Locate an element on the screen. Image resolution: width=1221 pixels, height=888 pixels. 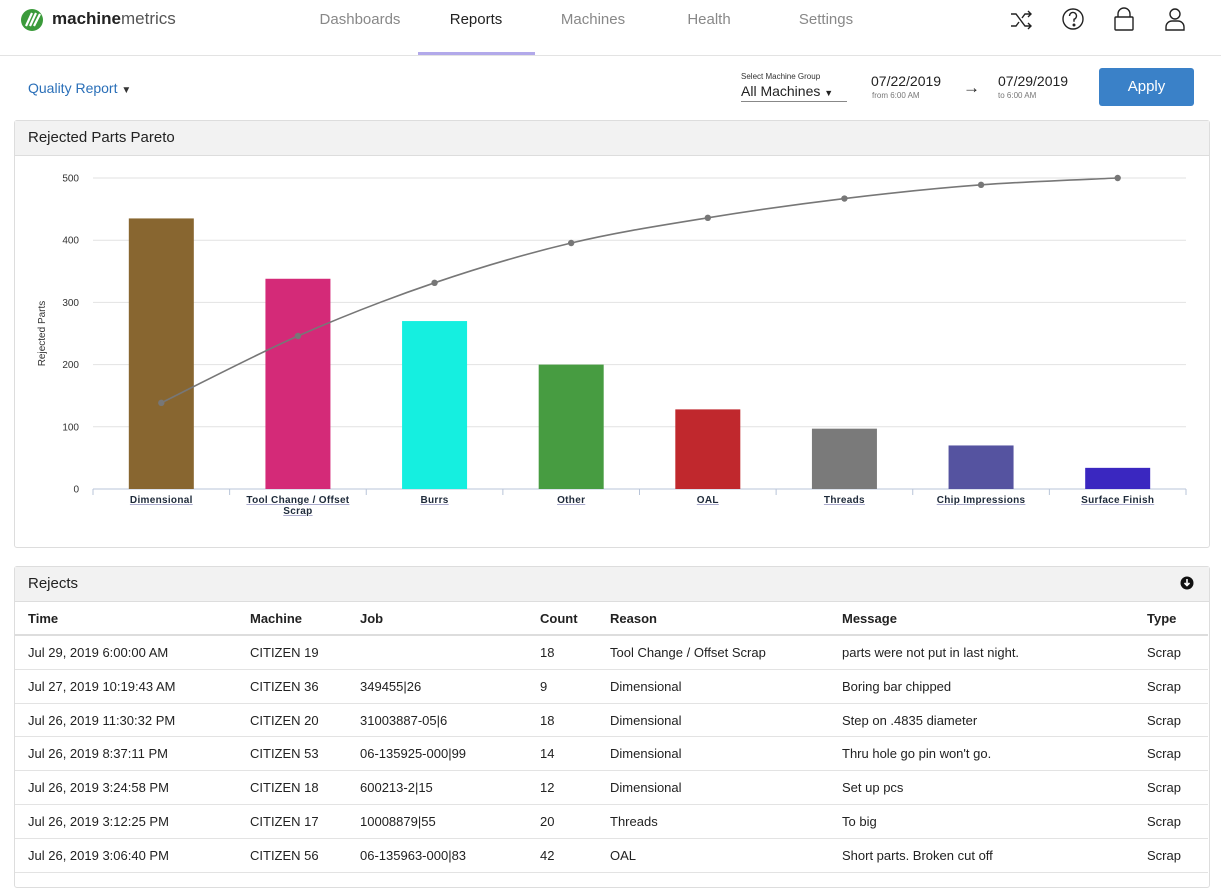
shuffle-icon is located at coordinates (1021, 20).